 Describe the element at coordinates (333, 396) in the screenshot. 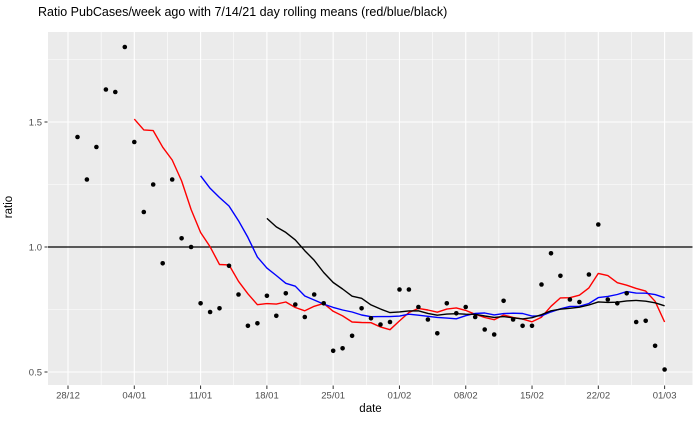

I see `x-tick-label: 25/01` at that location.